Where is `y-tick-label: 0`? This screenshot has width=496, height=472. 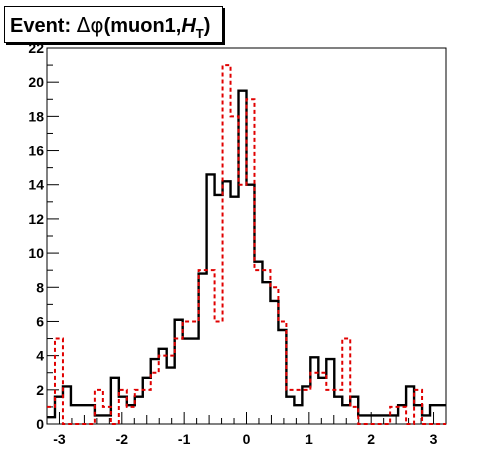
y-tick-label: 0 is located at coordinates (40, 424).